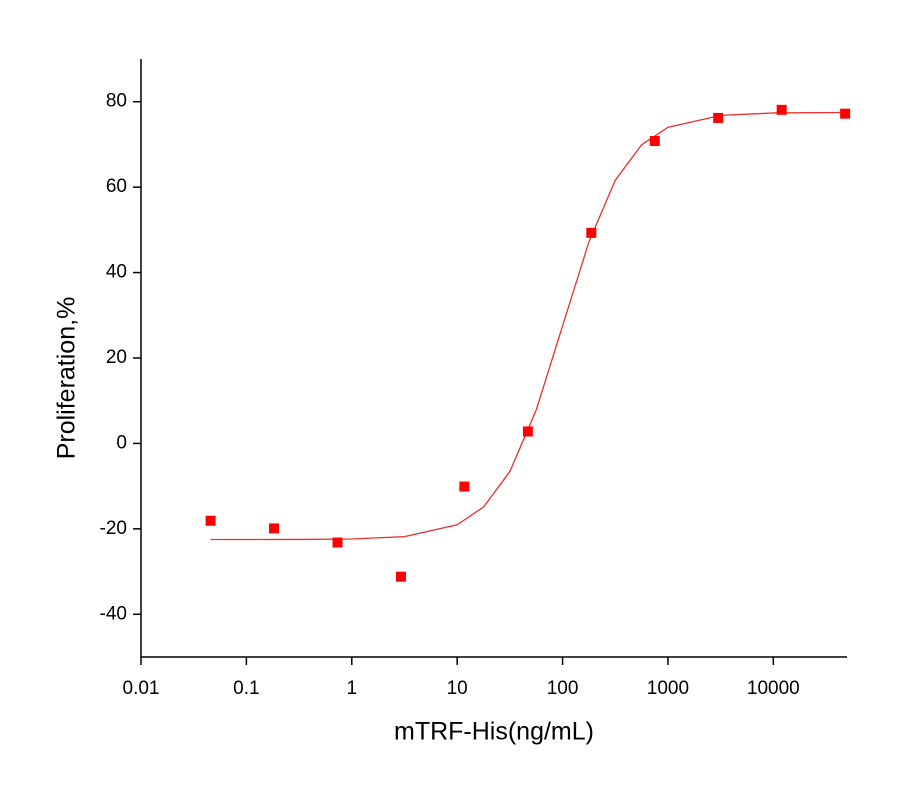 This screenshot has width=899, height=809. What do you see at coordinates (141, 688) in the screenshot?
I see `x-tick-label: 0.01` at bounding box center [141, 688].